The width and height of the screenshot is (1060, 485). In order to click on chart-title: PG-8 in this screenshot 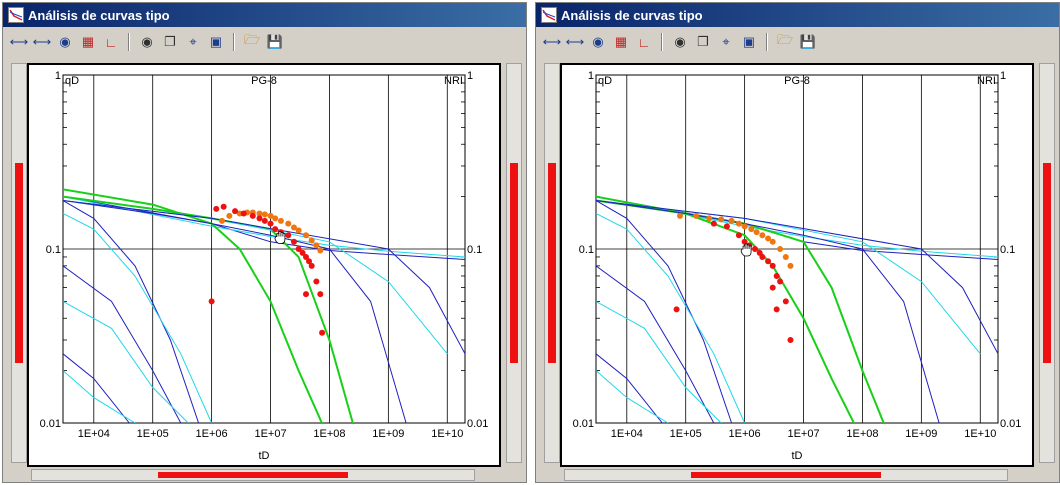, I will do `click(797, 81)`.